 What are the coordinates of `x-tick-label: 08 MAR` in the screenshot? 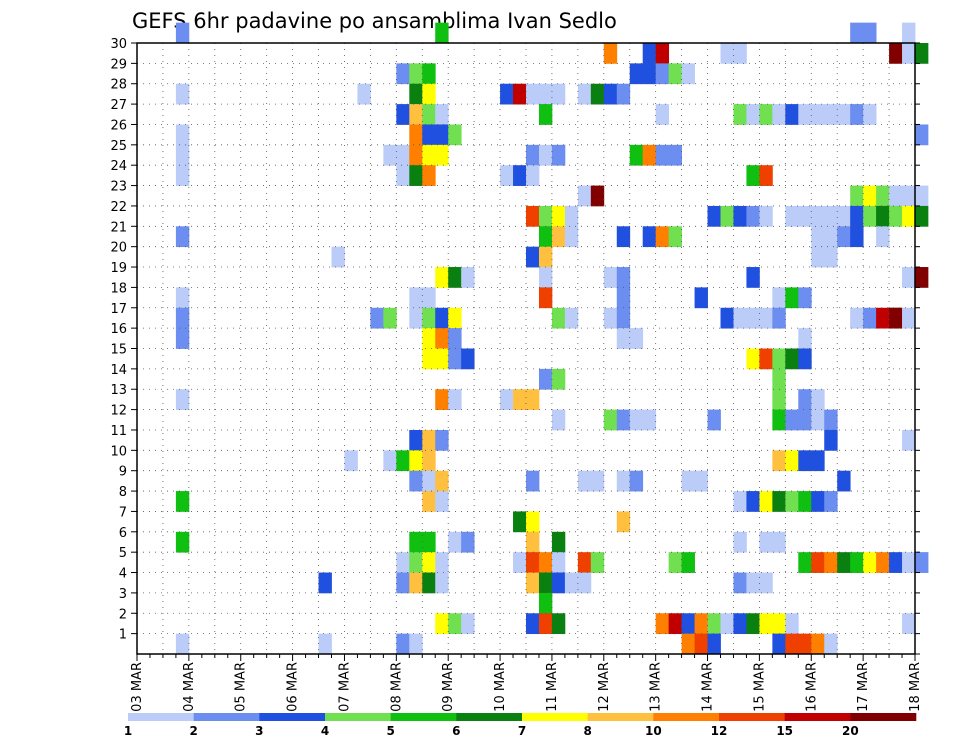 It's located at (396, 687).